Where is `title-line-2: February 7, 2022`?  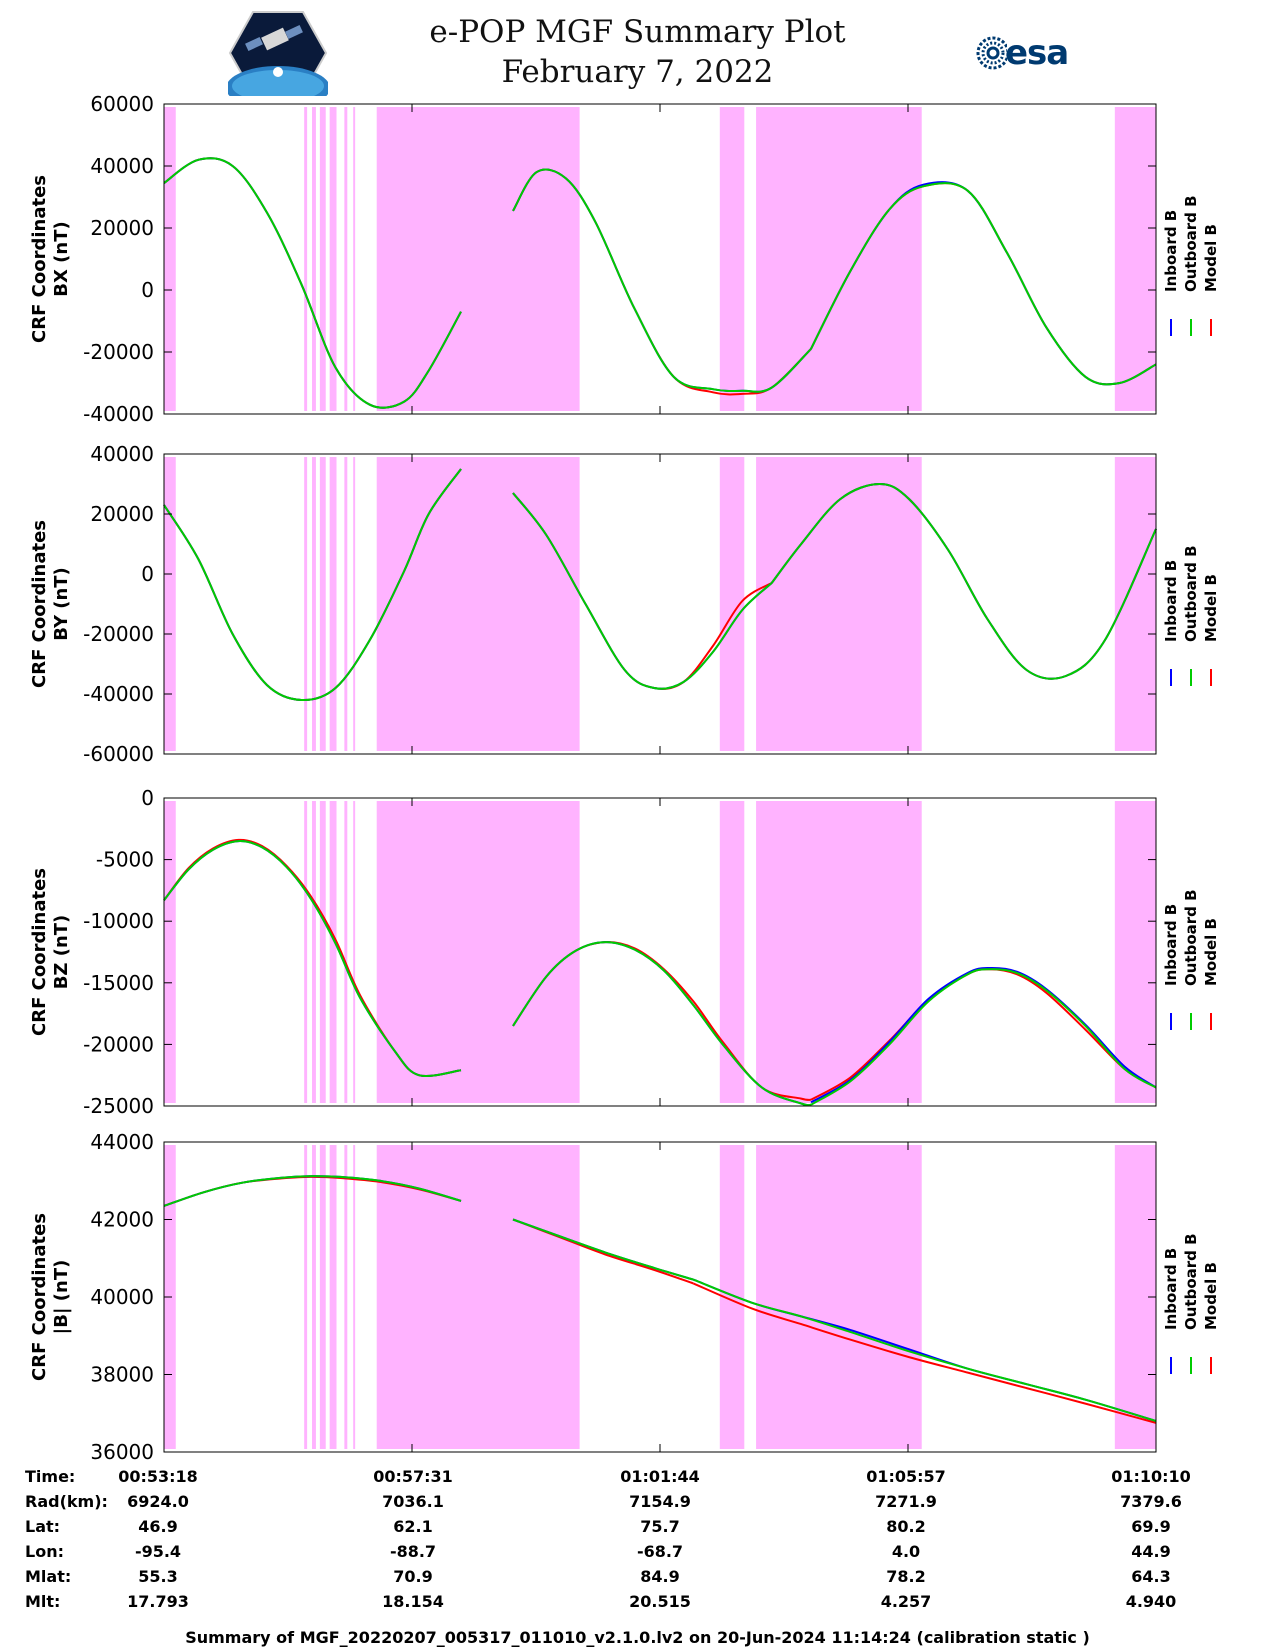
title-line-2: February 7, 2022 is located at coordinates (637, 72).